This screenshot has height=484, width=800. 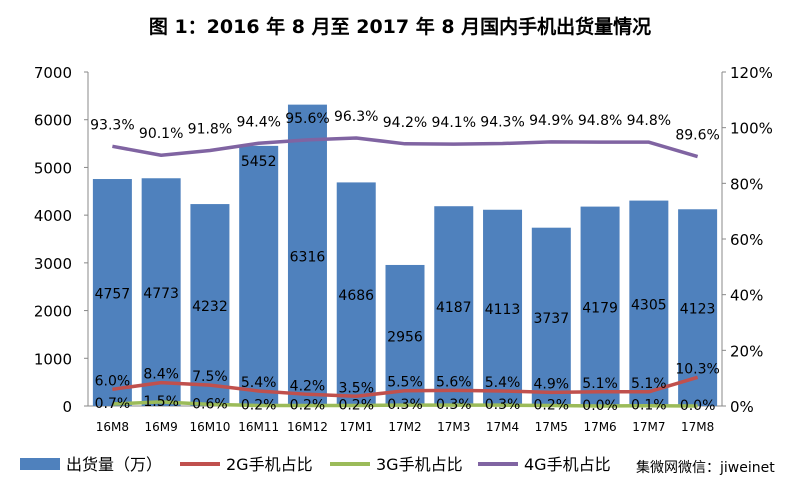 I want to click on 3g-share-label: 0.6%, so click(x=210, y=404).